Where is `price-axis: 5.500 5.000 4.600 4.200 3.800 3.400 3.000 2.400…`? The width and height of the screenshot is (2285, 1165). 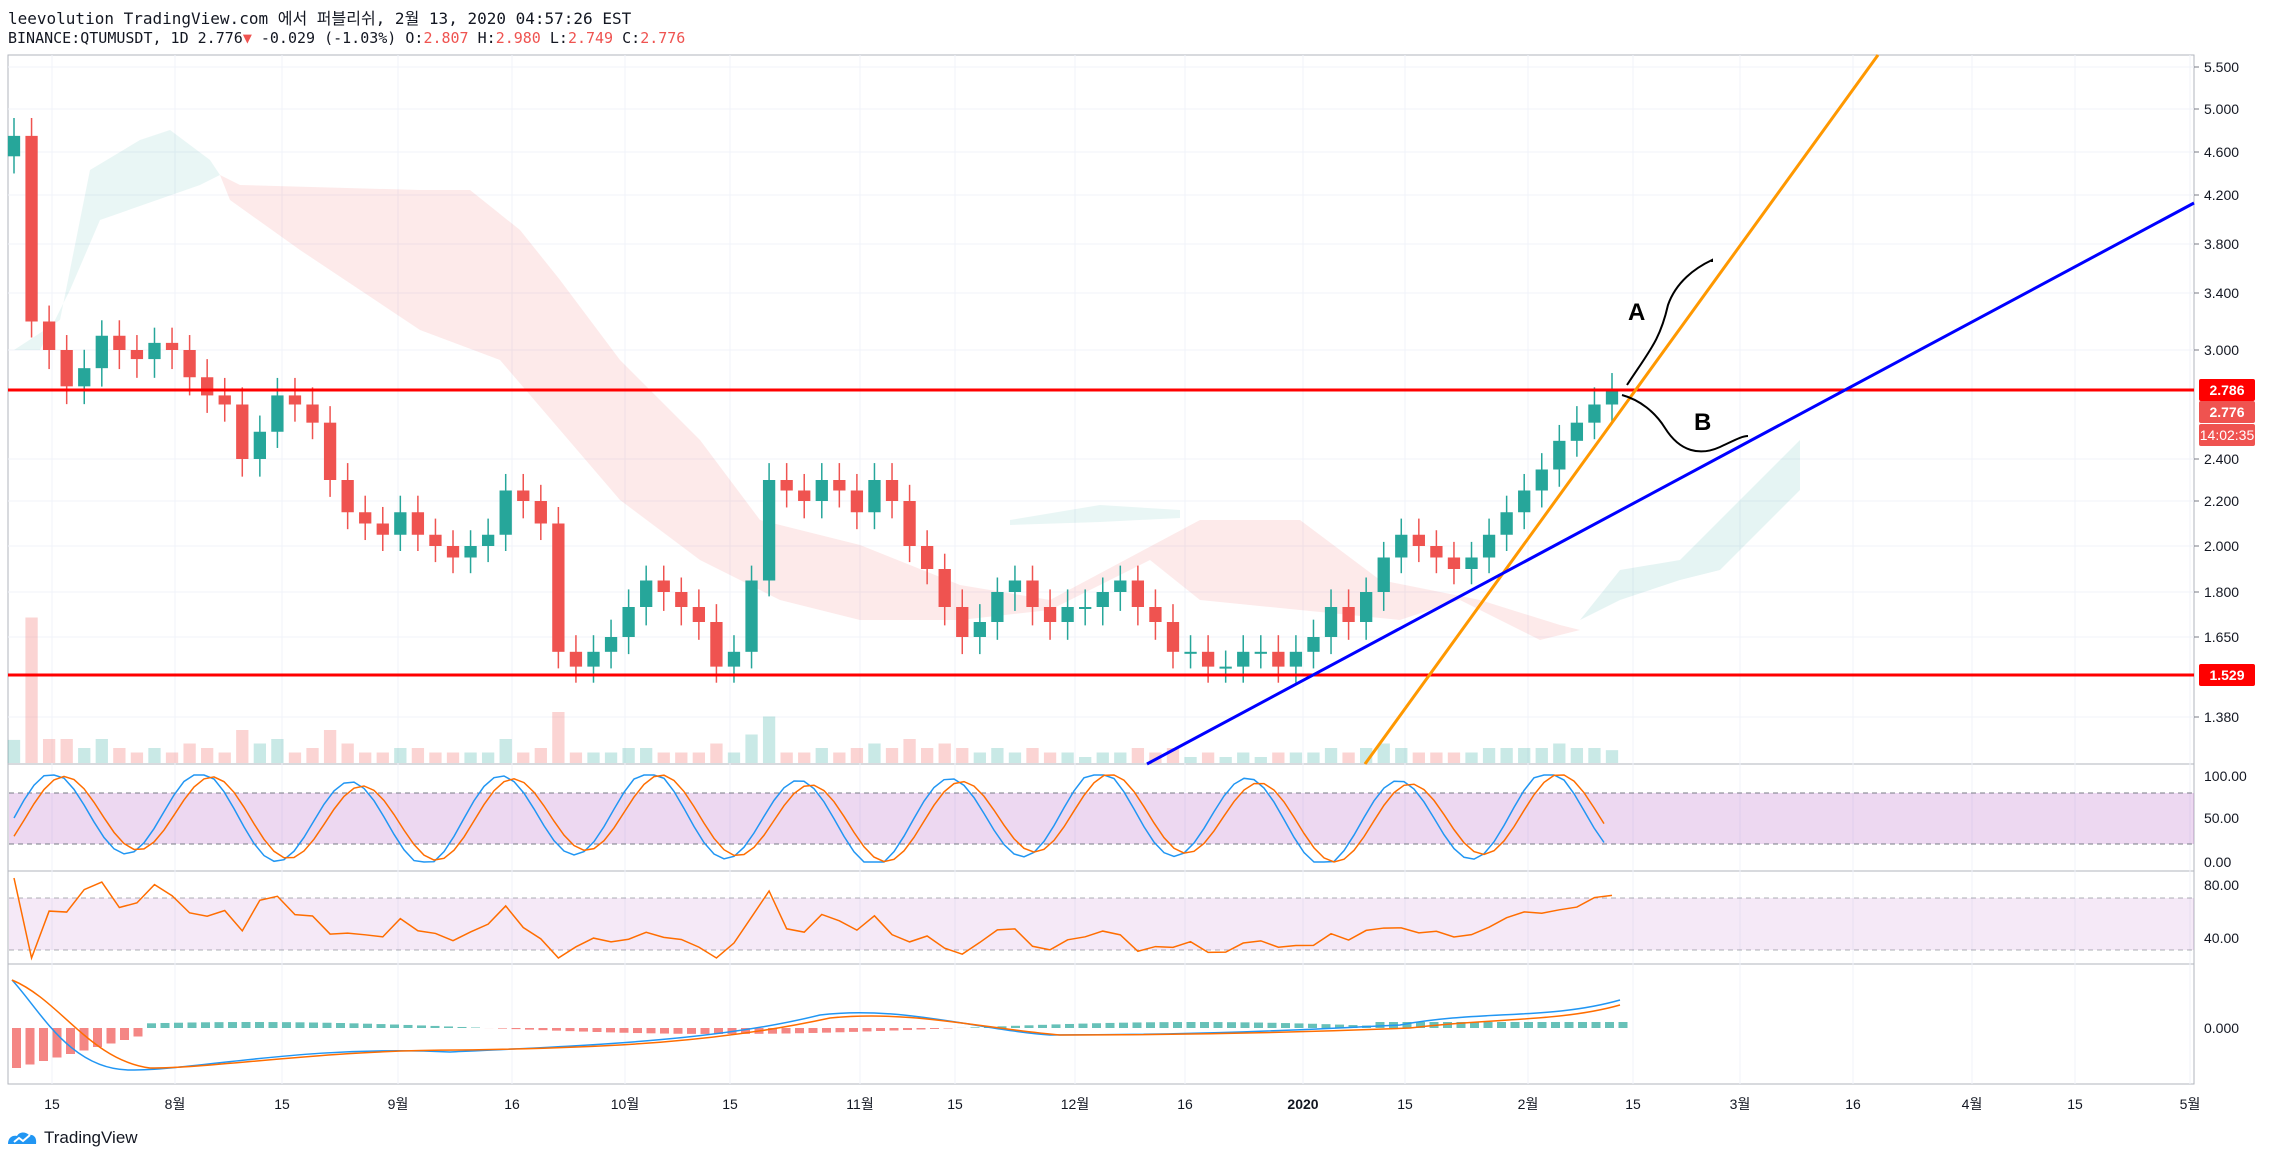
price-axis: 5.500 5.000 4.600 4.200 3.800 3.400 3.000 2.400… is located at coordinates (2216, 392).